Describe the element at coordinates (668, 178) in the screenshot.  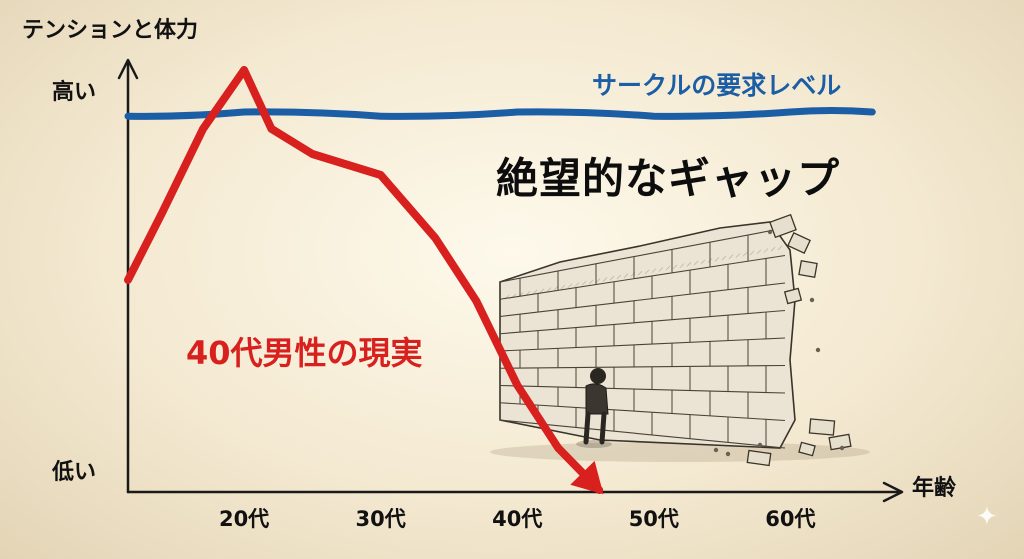
I see `gap-annotation: 絶望的なギャップ` at that location.